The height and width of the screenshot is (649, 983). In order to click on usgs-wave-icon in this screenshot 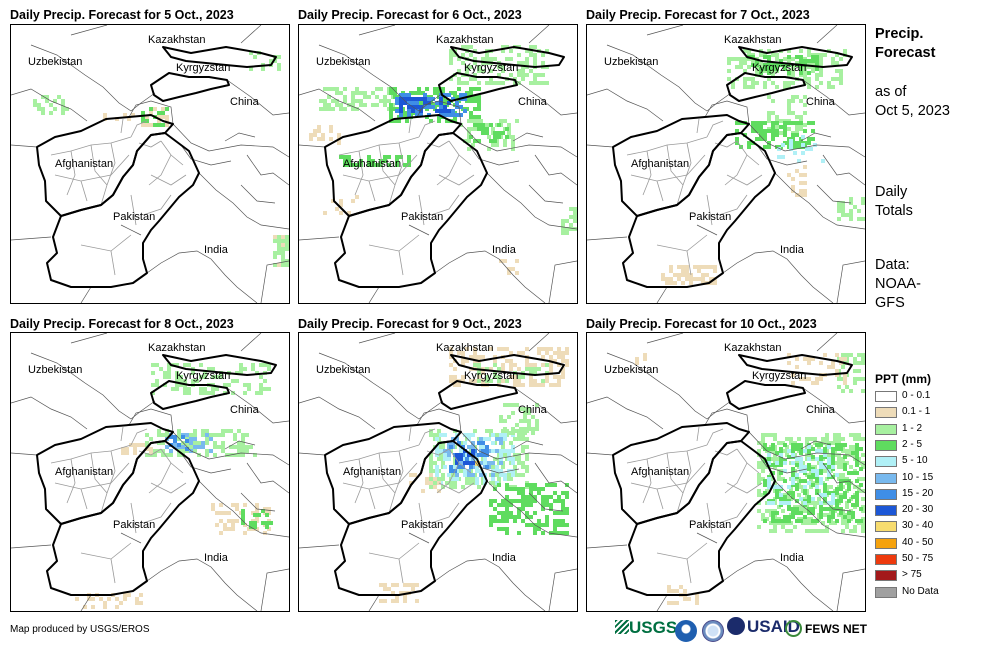, I will do `click(622, 627)`.